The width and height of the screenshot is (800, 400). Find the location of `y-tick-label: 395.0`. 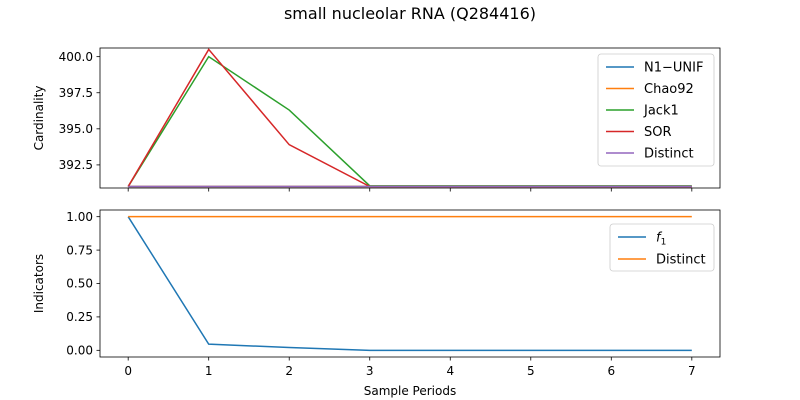

y-tick-label: 395.0 is located at coordinates (76, 129).